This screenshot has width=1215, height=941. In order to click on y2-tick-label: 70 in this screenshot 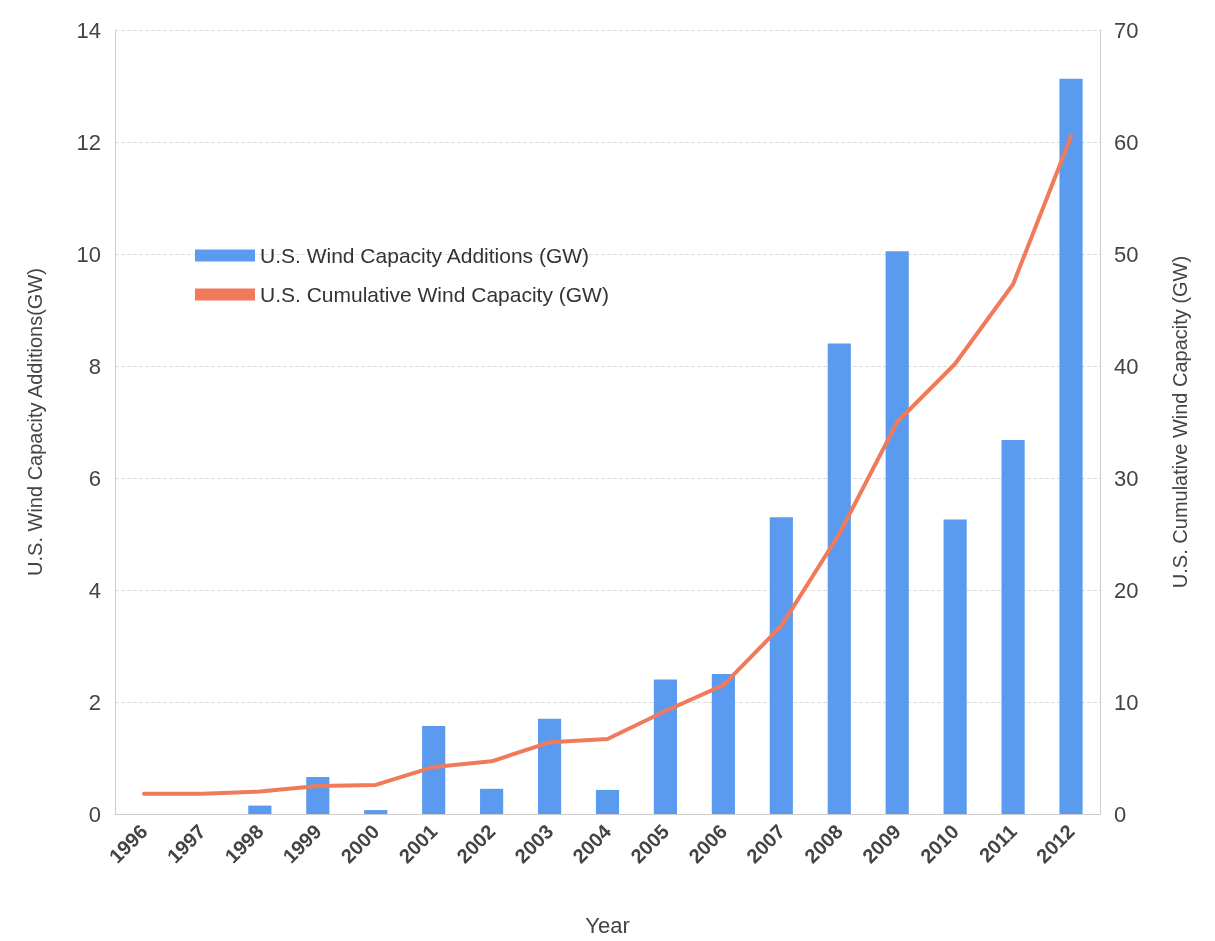, I will do `click(1126, 30)`.